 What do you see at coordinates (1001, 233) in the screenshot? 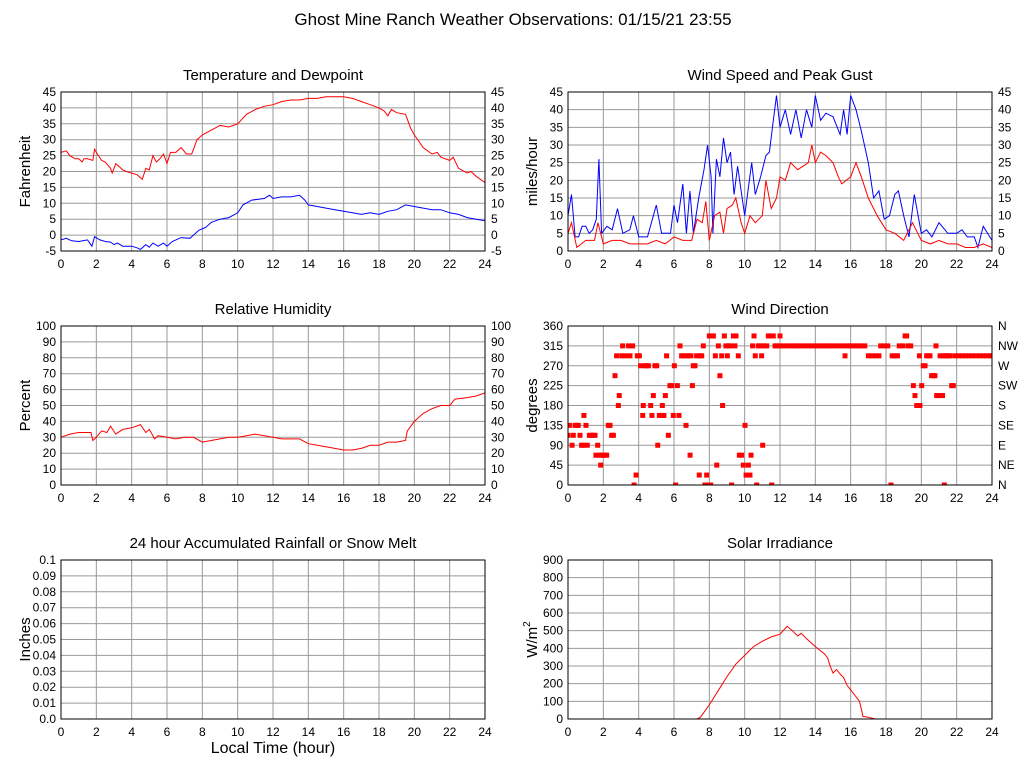
I see `right-tick-label: 5` at bounding box center [1001, 233].